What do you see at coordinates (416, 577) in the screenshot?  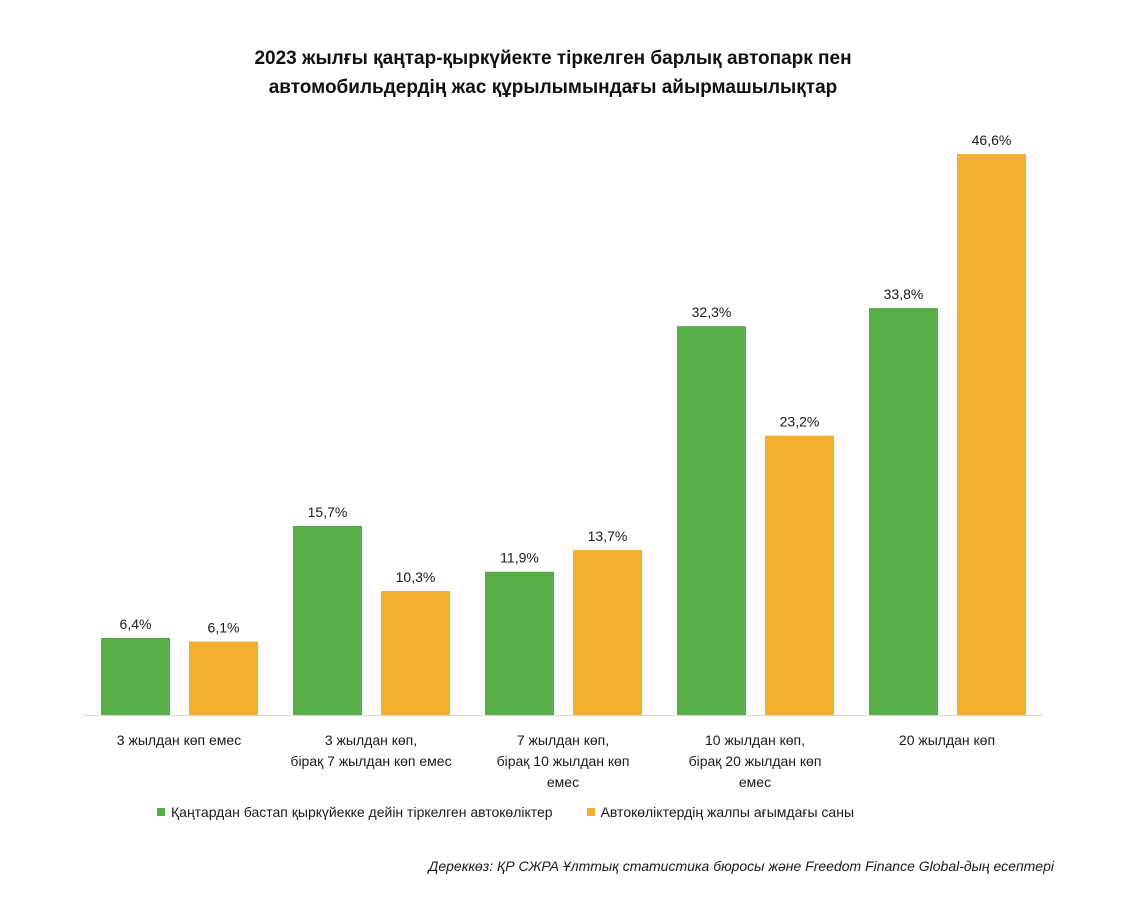 I see `data-label-series-2-cat-2: 10,3%` at bounding box center [416, 577].